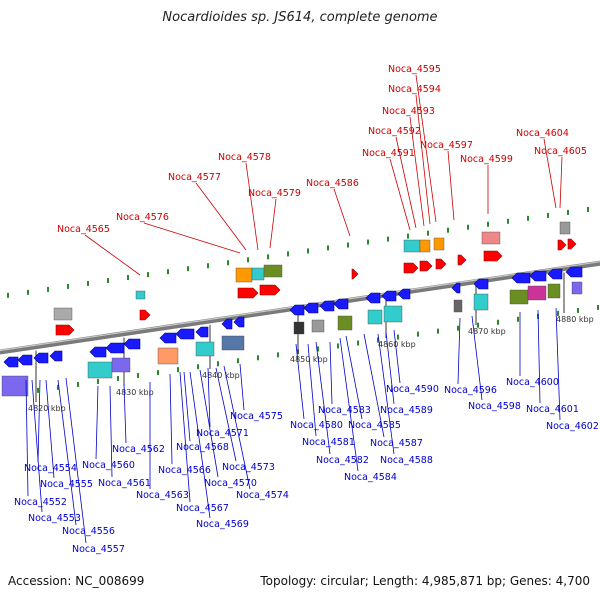  Describe the element at coordinates (332, 183) in the screenshot. I see `forward-gene-label: Noca_4586` at that location.